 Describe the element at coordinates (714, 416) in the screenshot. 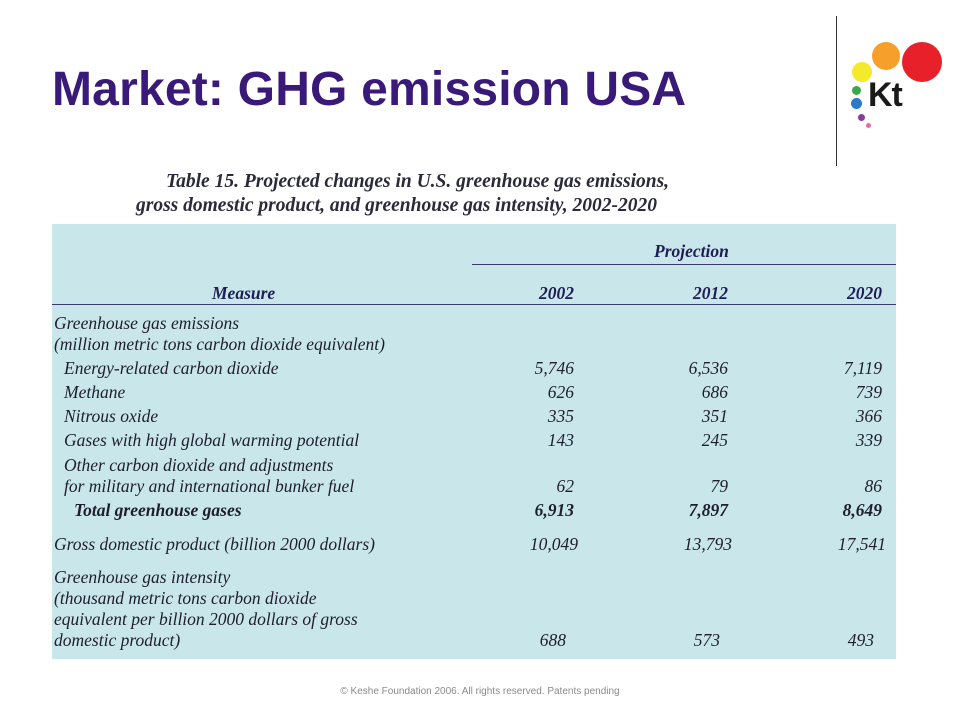

I see `cell-2012: 351` at that location.